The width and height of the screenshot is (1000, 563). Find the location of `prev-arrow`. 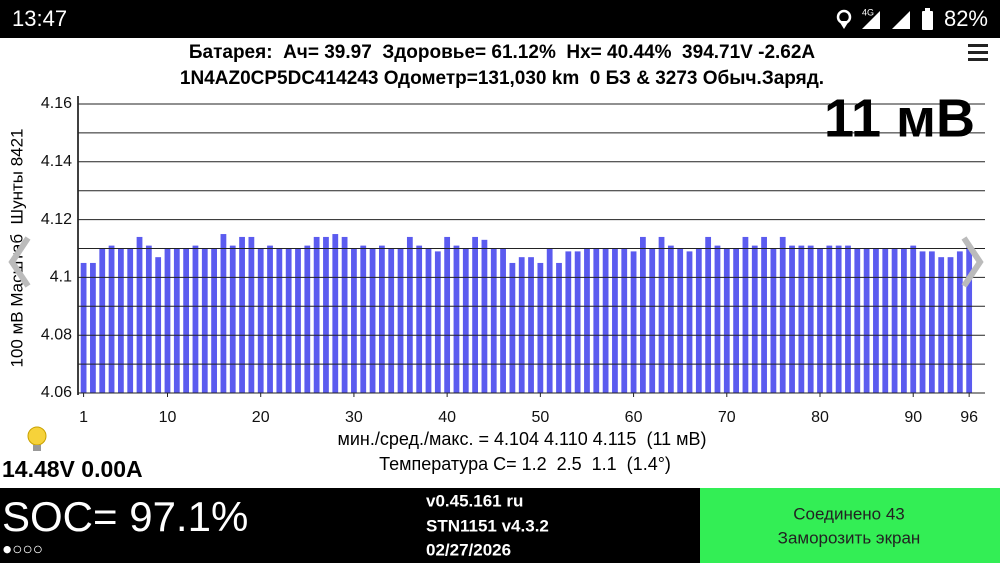

prev-arrow is located at coordinates (19, 262).